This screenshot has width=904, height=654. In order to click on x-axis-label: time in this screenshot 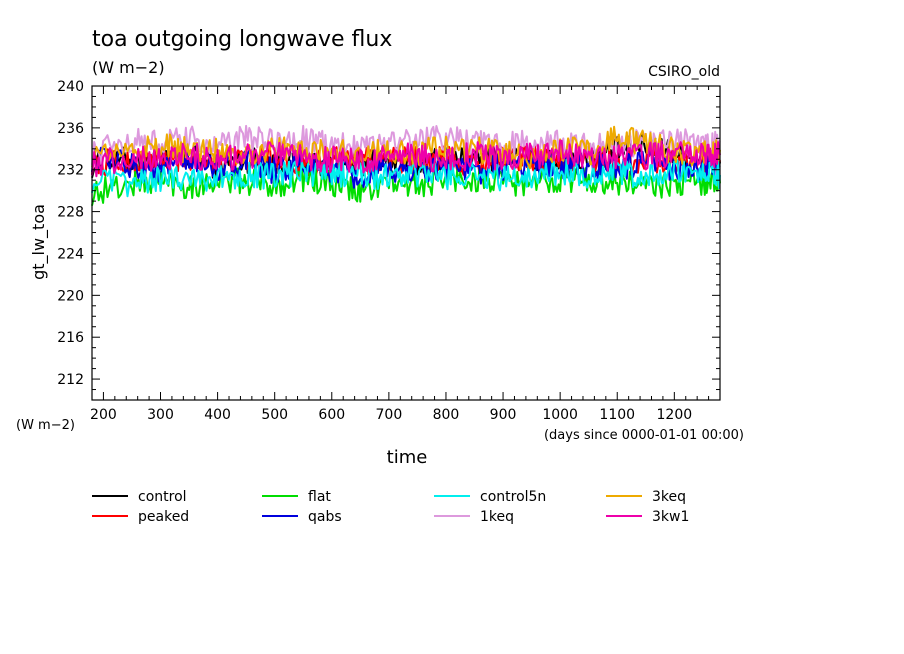, I will do `click(407, 457)`.